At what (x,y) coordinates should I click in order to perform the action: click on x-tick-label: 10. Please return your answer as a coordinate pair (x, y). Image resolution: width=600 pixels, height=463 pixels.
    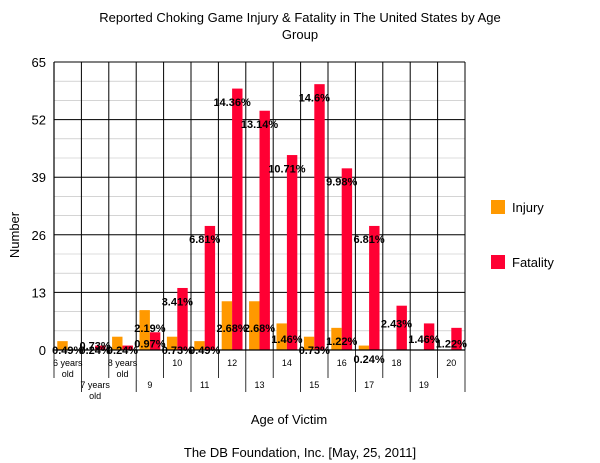
    Looking at the image, I should click on (177, 363).